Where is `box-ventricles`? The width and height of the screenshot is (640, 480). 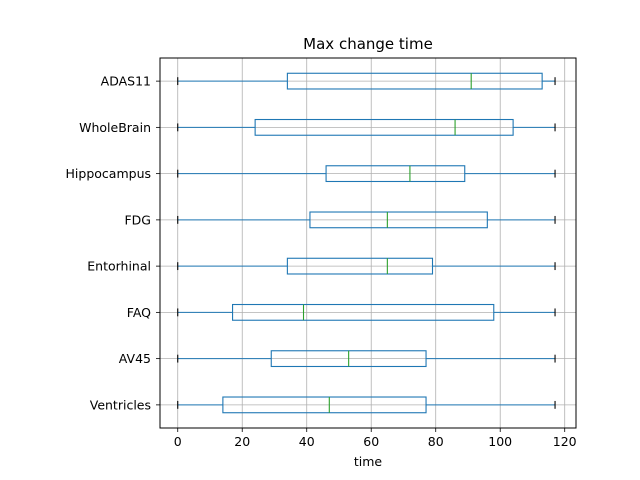
box-ventricles is located at coordinates (366, 405).